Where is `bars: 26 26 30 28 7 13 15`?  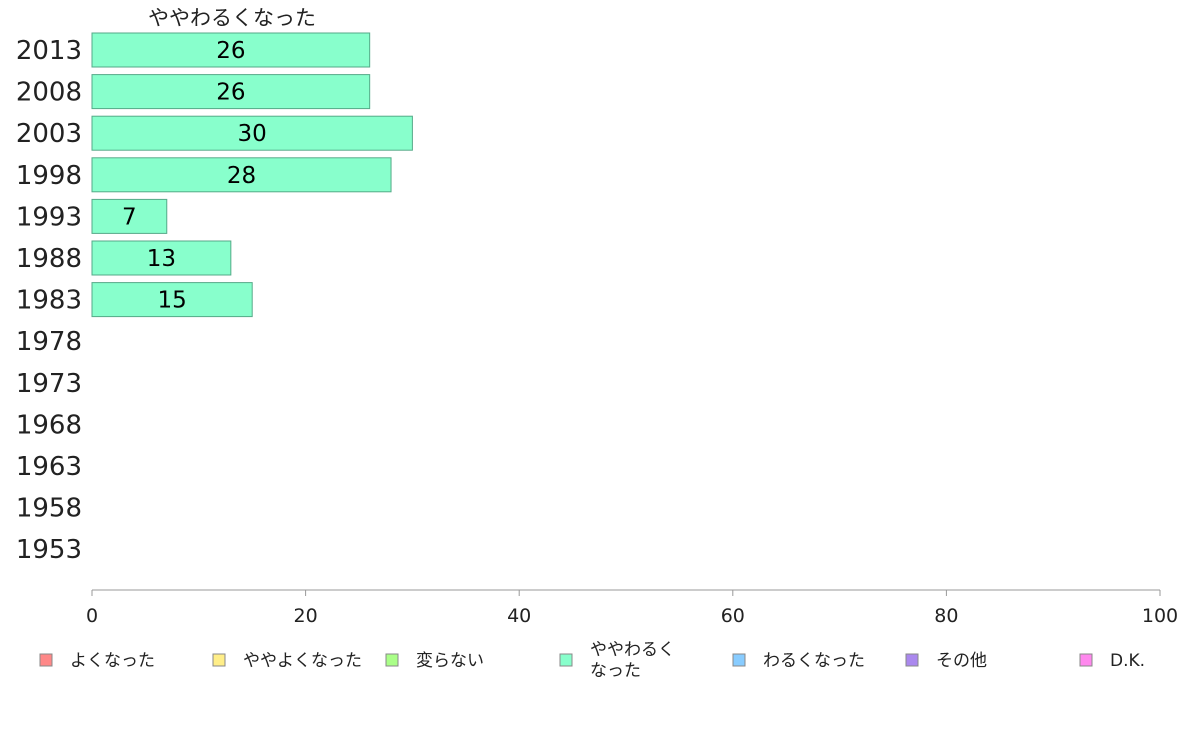
bars: 26 26 30 28 7 13 15 is located at coordinates (252, 175).